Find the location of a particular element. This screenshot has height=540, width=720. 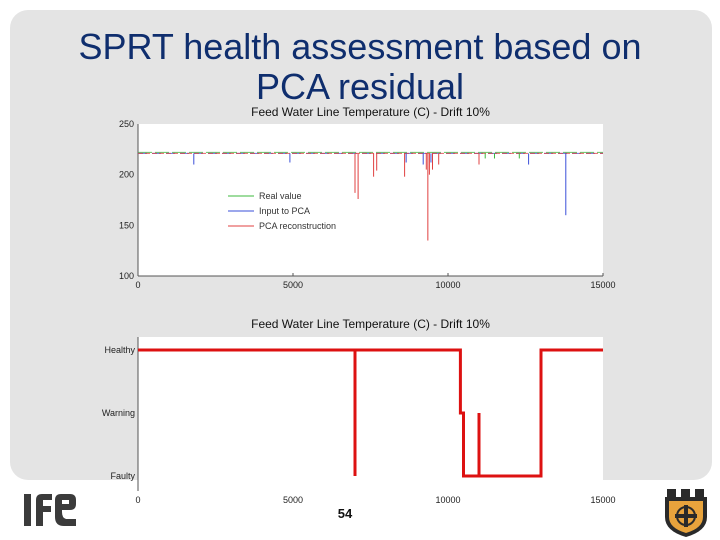

legend-label: Real value is located at coordinates (280, 196).